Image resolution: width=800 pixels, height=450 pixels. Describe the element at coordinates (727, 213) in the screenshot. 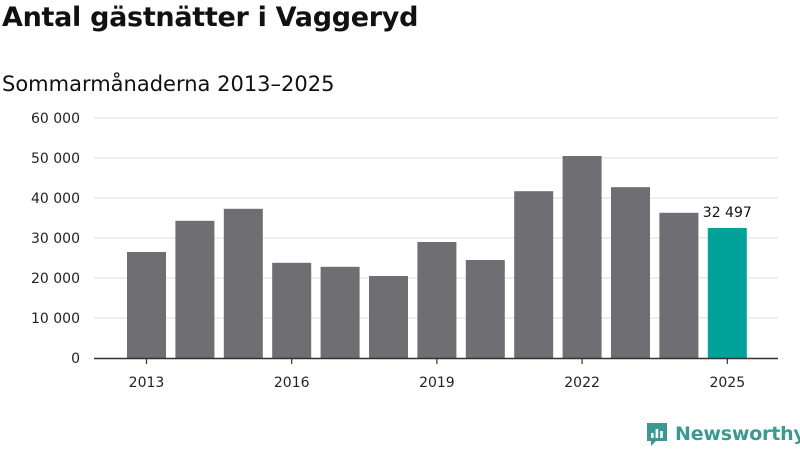

I see `data-label: 32 497` at that location.